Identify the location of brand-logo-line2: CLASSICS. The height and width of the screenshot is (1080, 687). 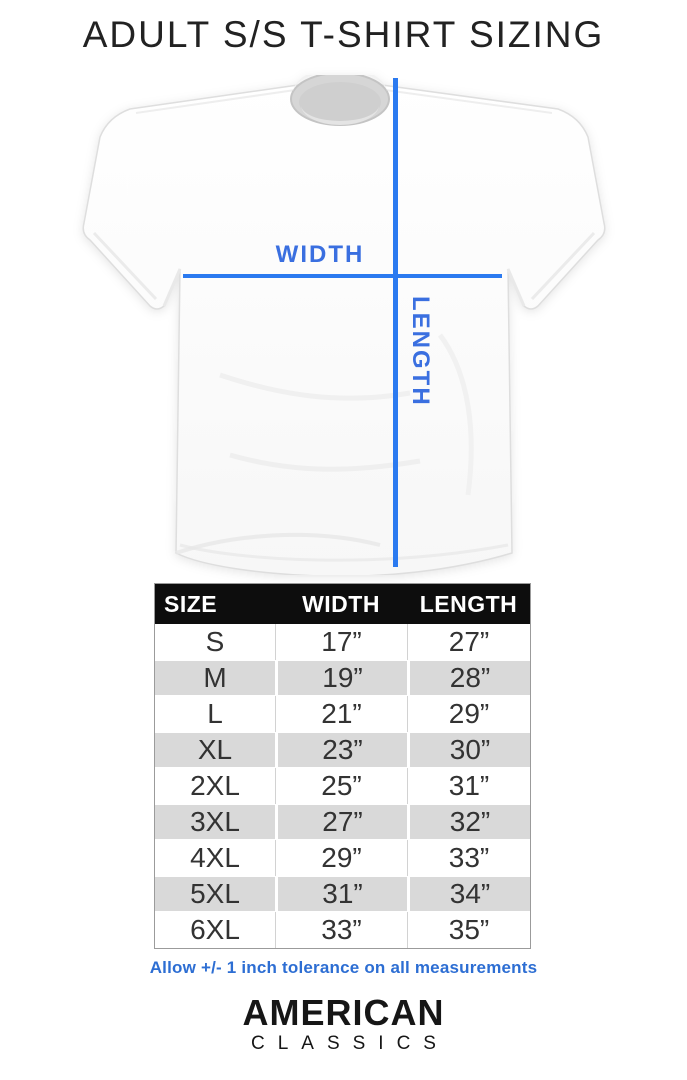
(350, 1043).